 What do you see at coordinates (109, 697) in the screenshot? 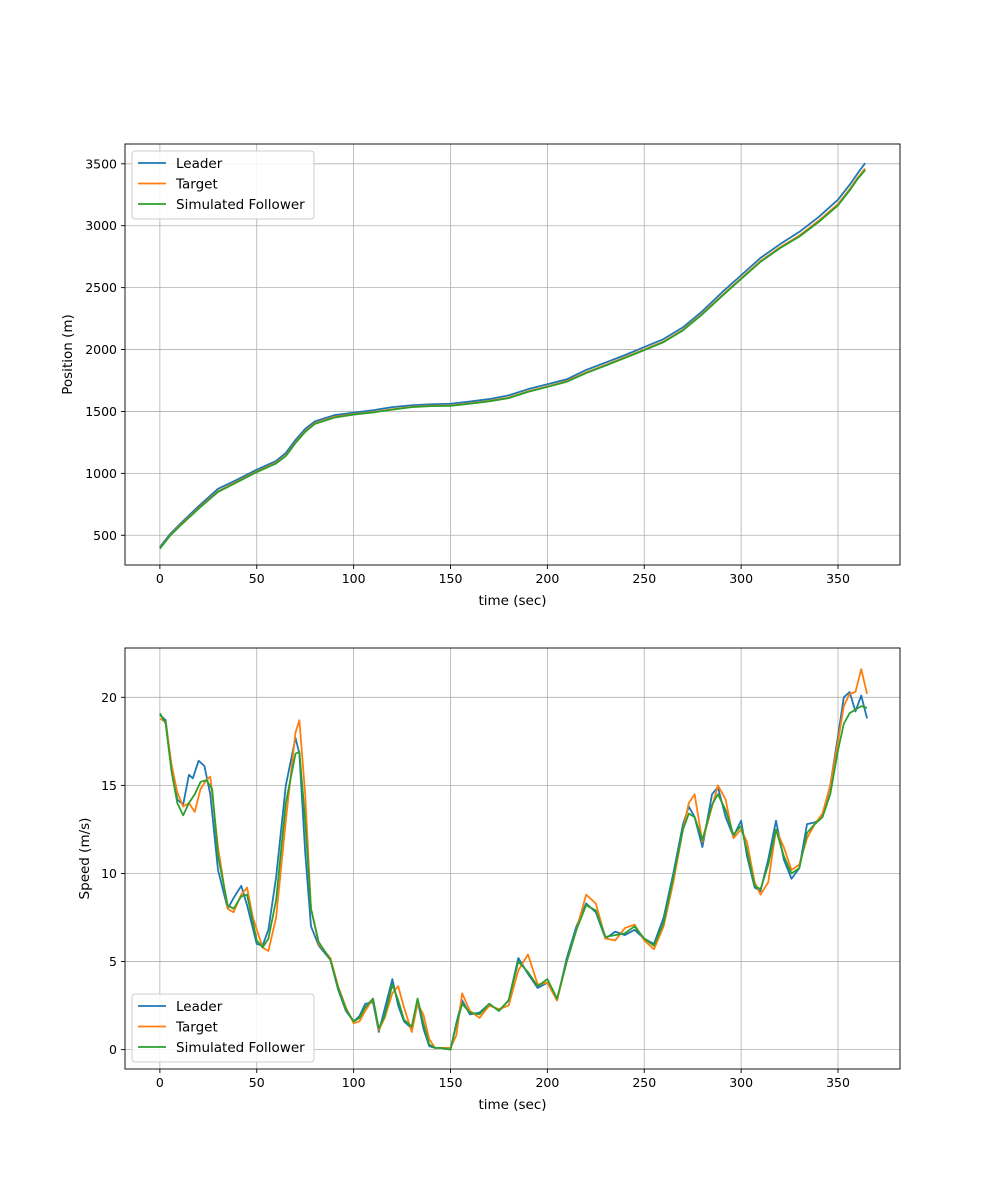
I see `speed-chart-ytick-label-4: 20` at bounding box center [109, 697].